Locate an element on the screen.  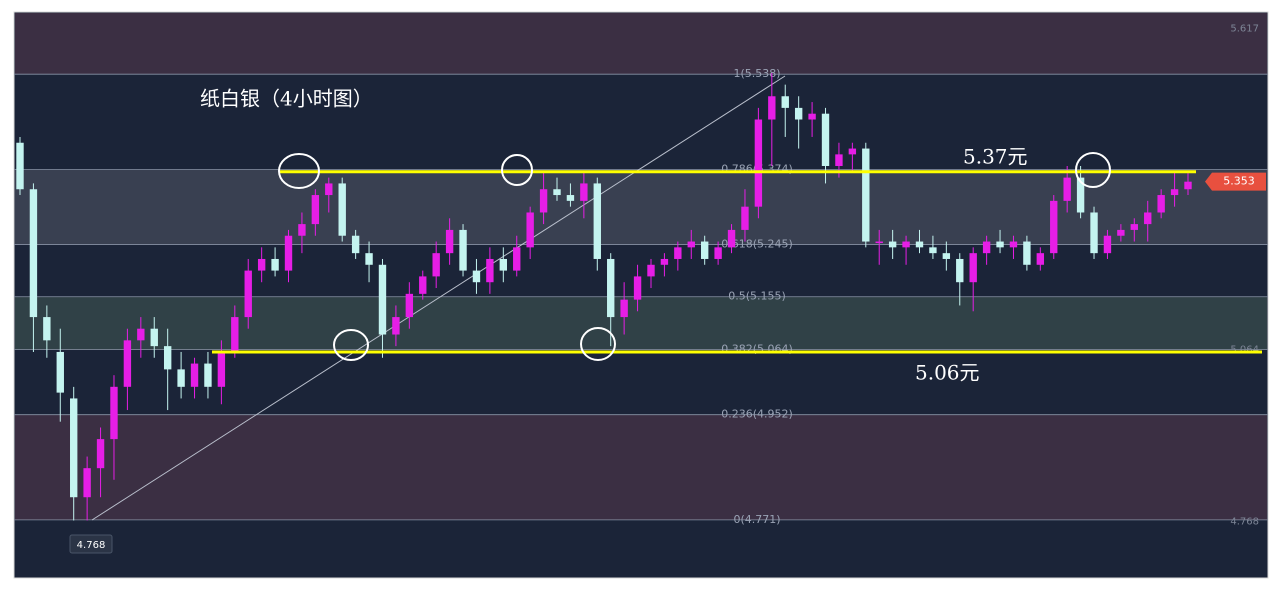
fib-label: 0.236(4.952) is located at coordinates (757, 414).